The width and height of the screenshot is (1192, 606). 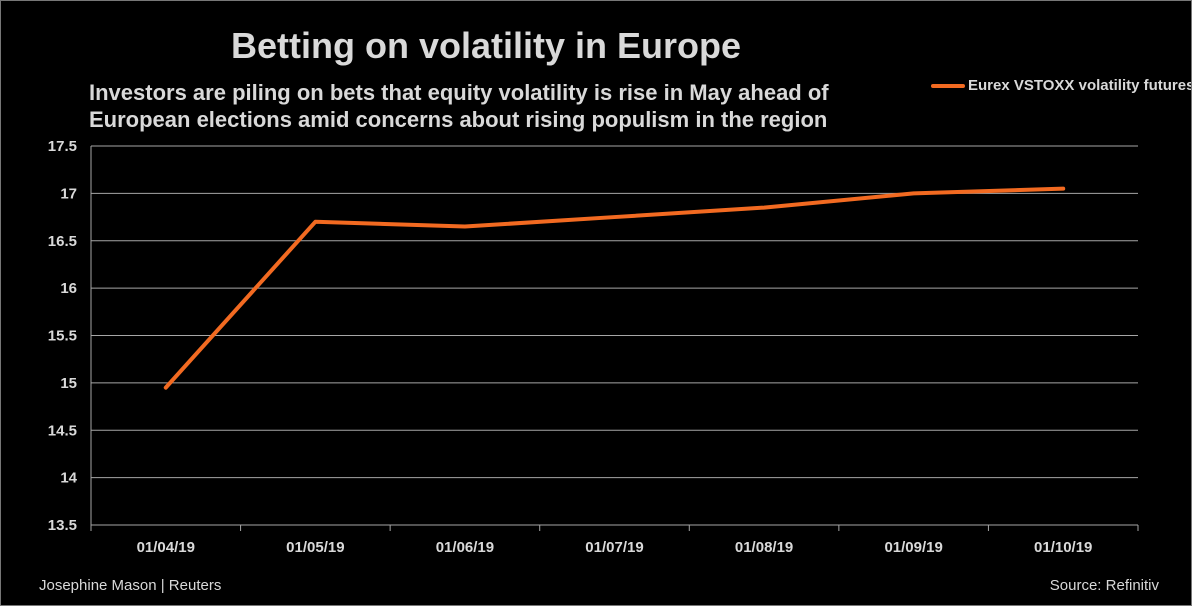 What do you see at coordinates (166, 547) in the screenshot?
I see `x-tick-label: 01/04/19` at bounding box center [166, 547].